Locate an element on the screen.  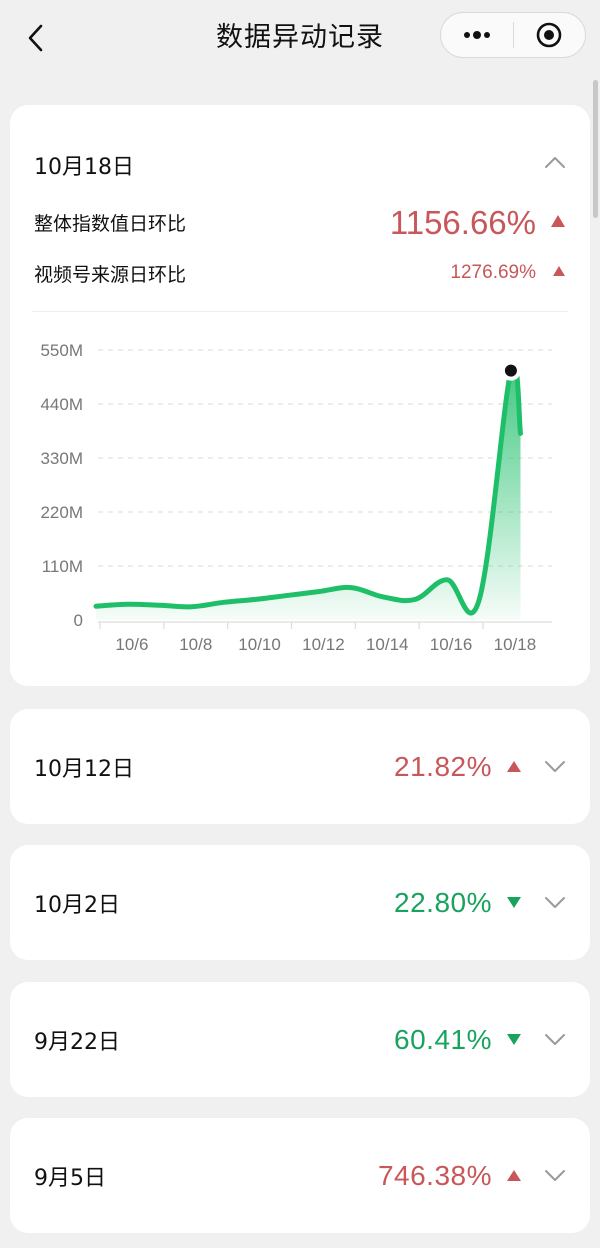
close-button is located at coordinates (550, 35).